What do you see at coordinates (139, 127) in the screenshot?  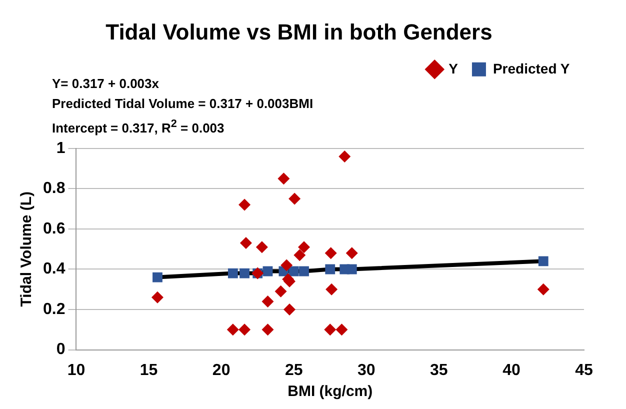 I see `text: Intercept = 0.317, R$^{2}$ = 0.003` at bounding box center [139, 127].